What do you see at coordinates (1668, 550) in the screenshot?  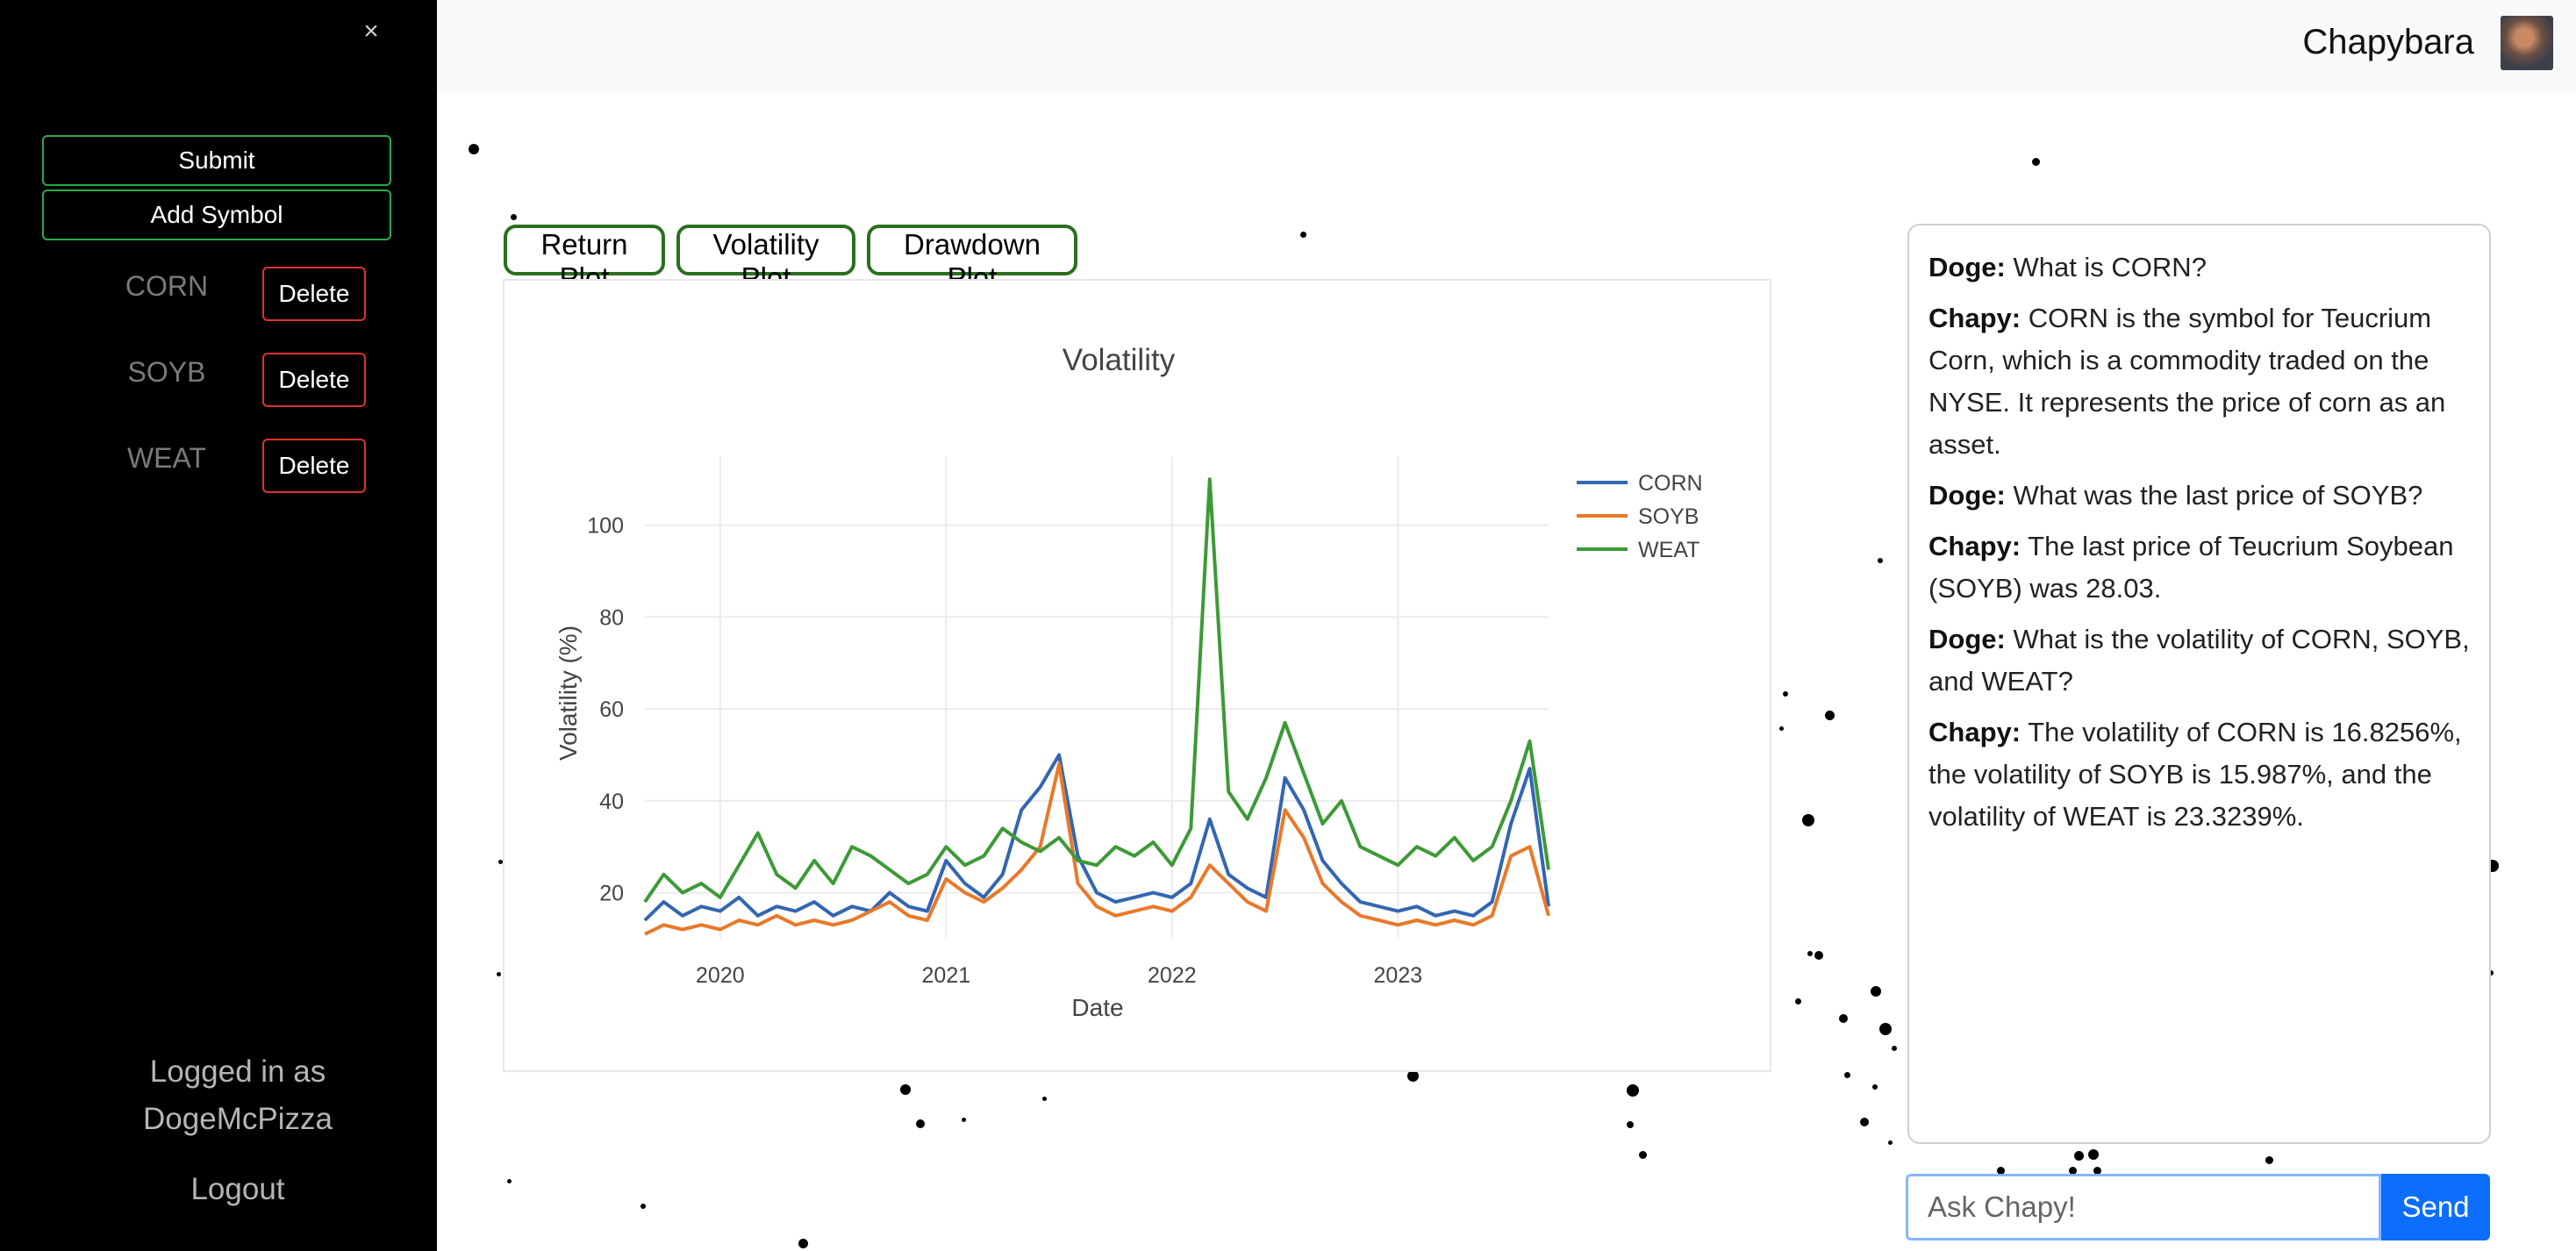 I see `legend-label: WEAT` at bounding box center [1668, 550].